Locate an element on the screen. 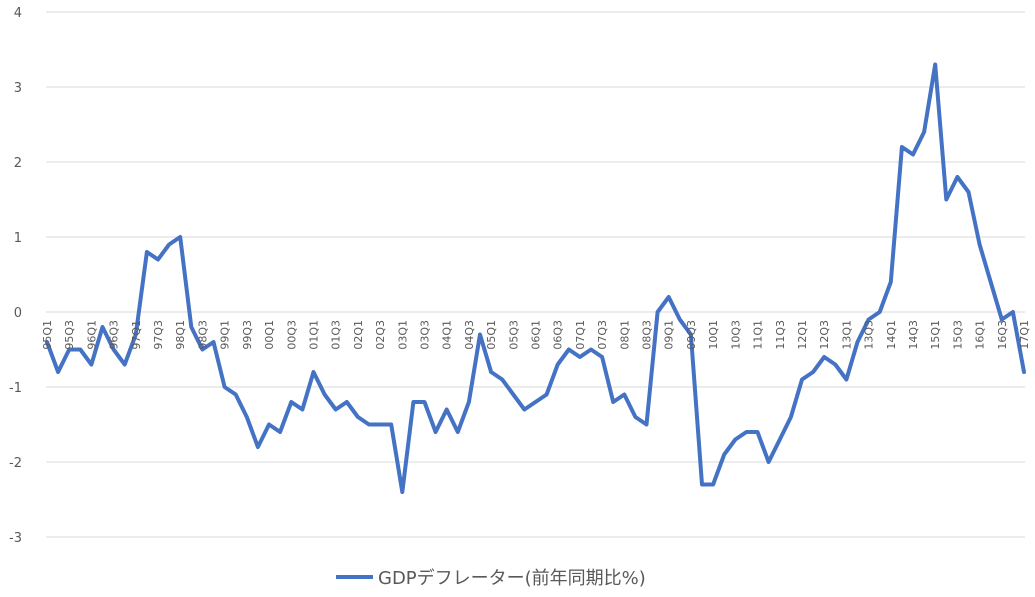 This screenshot has width=1035, height=597. x-tick-label: 99Q3 is located at coordinates (247, 335).